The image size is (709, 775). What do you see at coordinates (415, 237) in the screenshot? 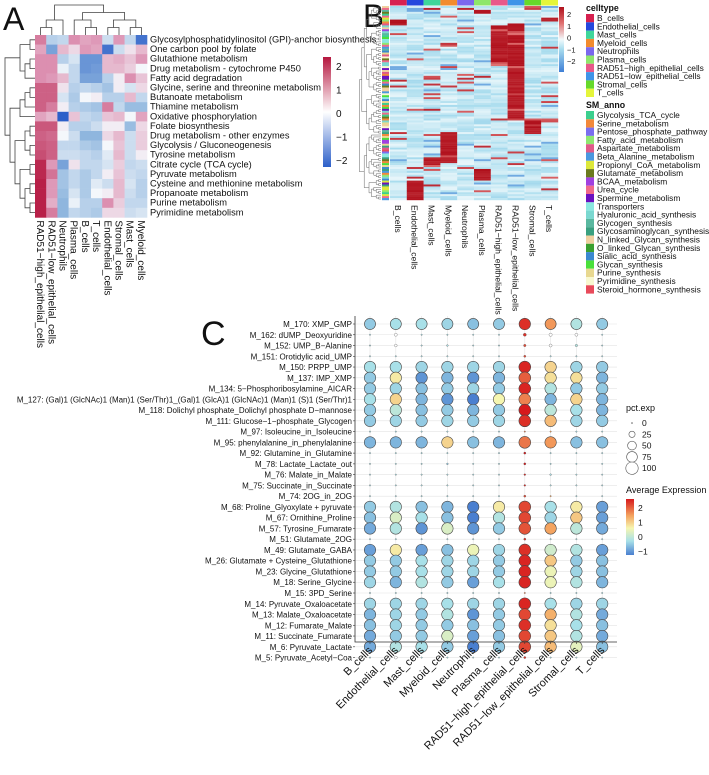
I see `column-label: Endothelial_cells` at bounding box center [415, 237].